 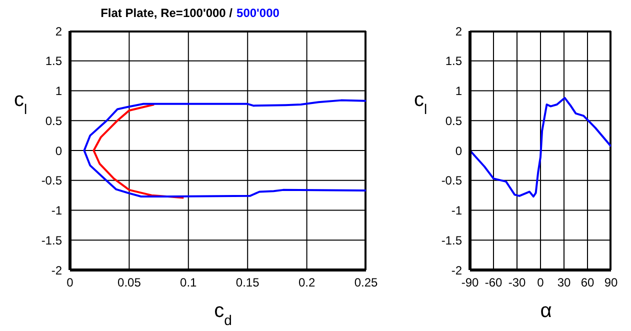 I want to click on x-tick-label: -90, so click(x=470, y=283).